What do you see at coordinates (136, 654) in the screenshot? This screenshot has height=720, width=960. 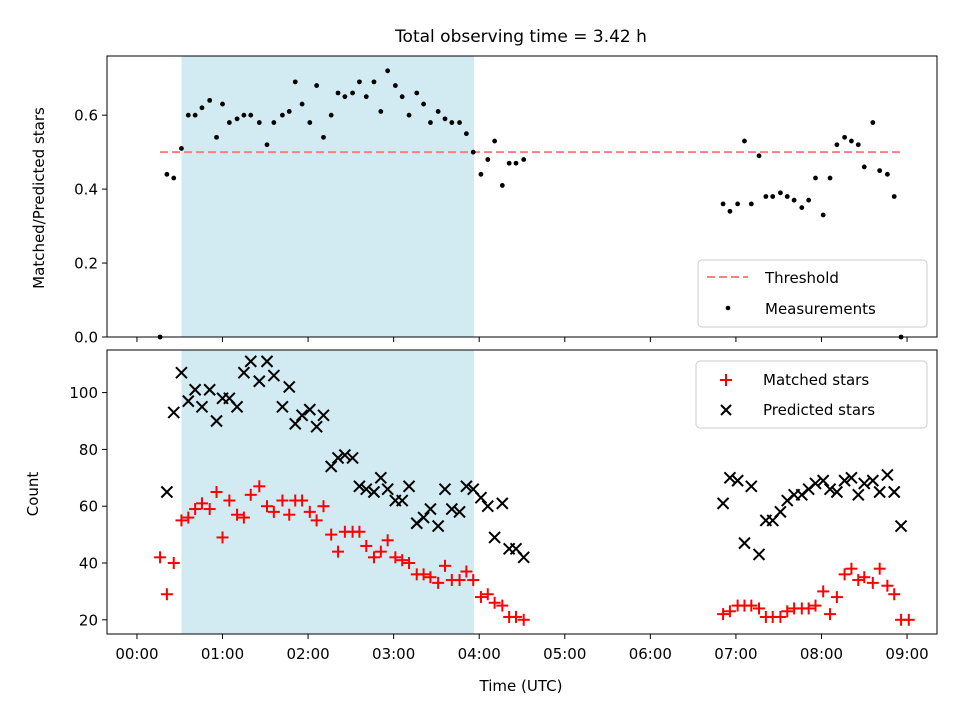 I see `bottom-x-tick-label: 00:00` at bounding box center [136, 654].